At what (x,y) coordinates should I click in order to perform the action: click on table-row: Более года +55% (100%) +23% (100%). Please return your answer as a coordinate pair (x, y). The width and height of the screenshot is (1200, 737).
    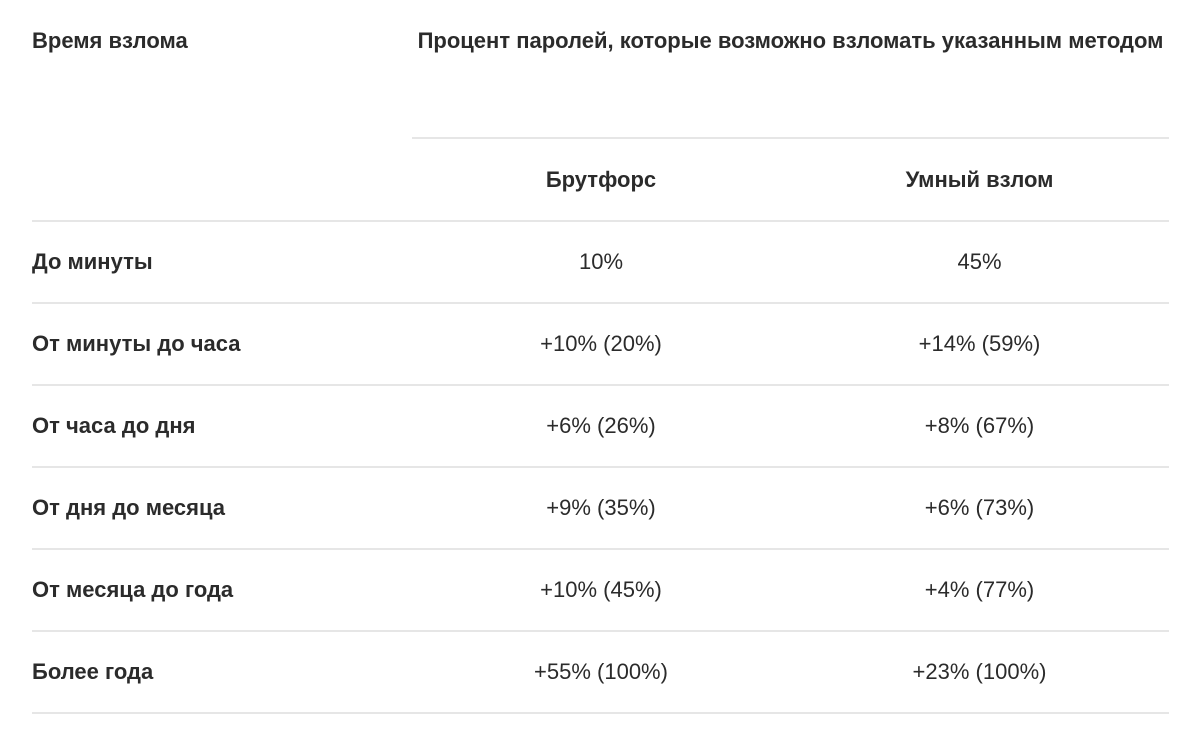
    Looking at the image, I should click on (601, 672).